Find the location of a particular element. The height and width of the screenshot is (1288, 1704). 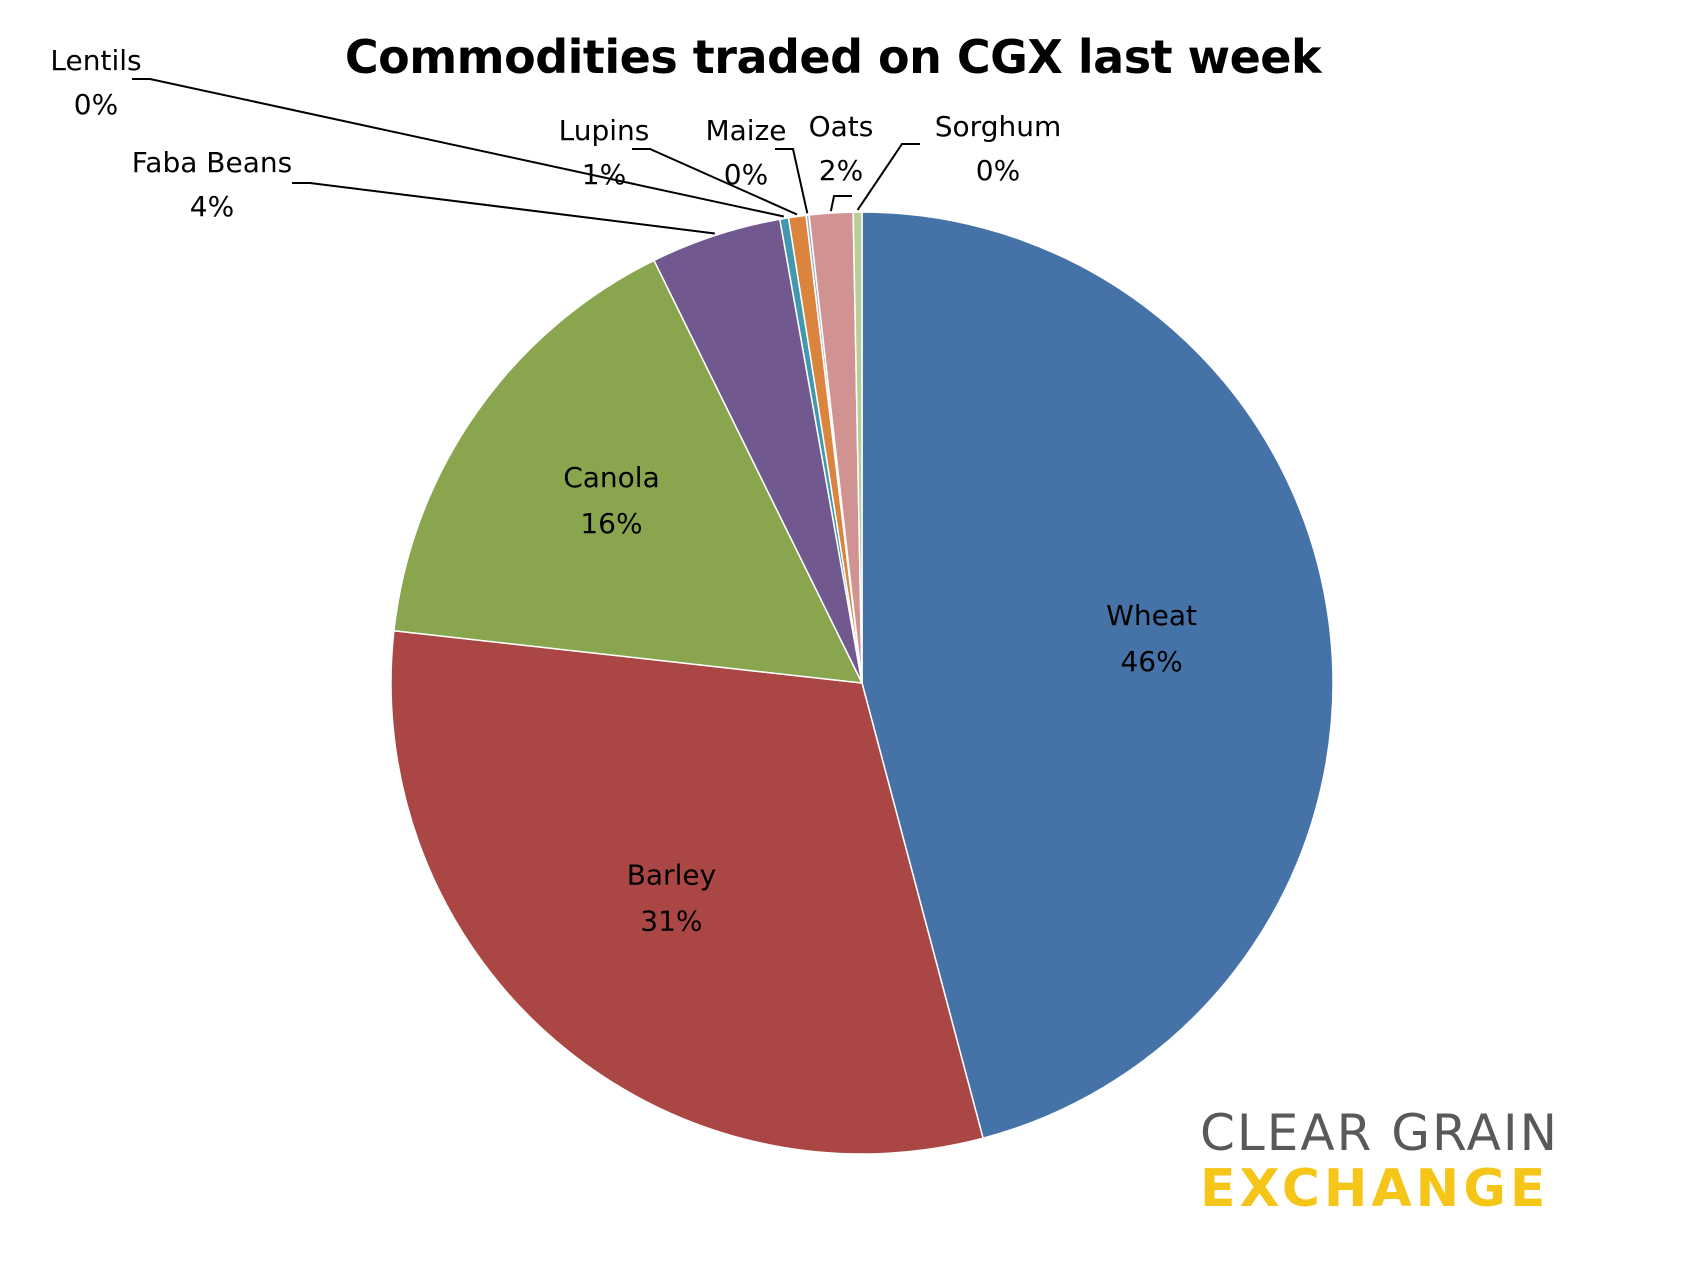

leader-line-lentils is located at coordinates (458, 148).